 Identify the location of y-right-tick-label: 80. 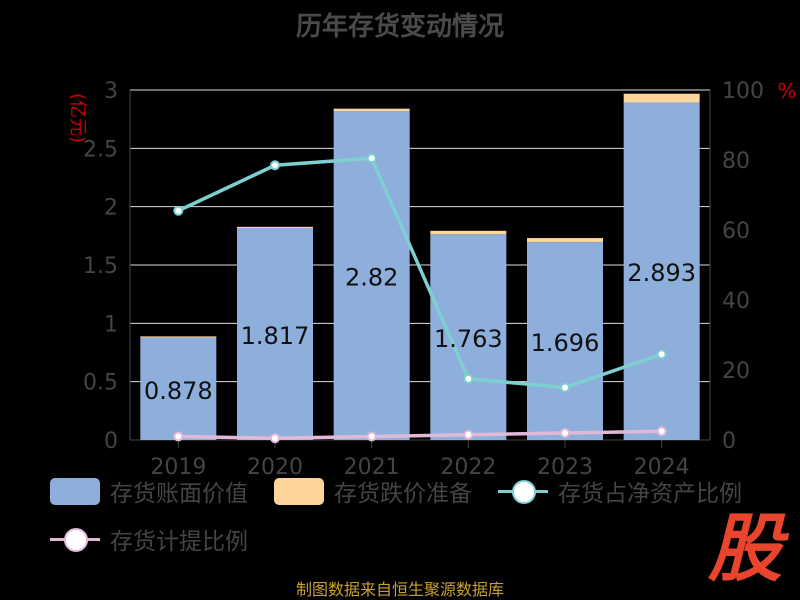
(736, 161).